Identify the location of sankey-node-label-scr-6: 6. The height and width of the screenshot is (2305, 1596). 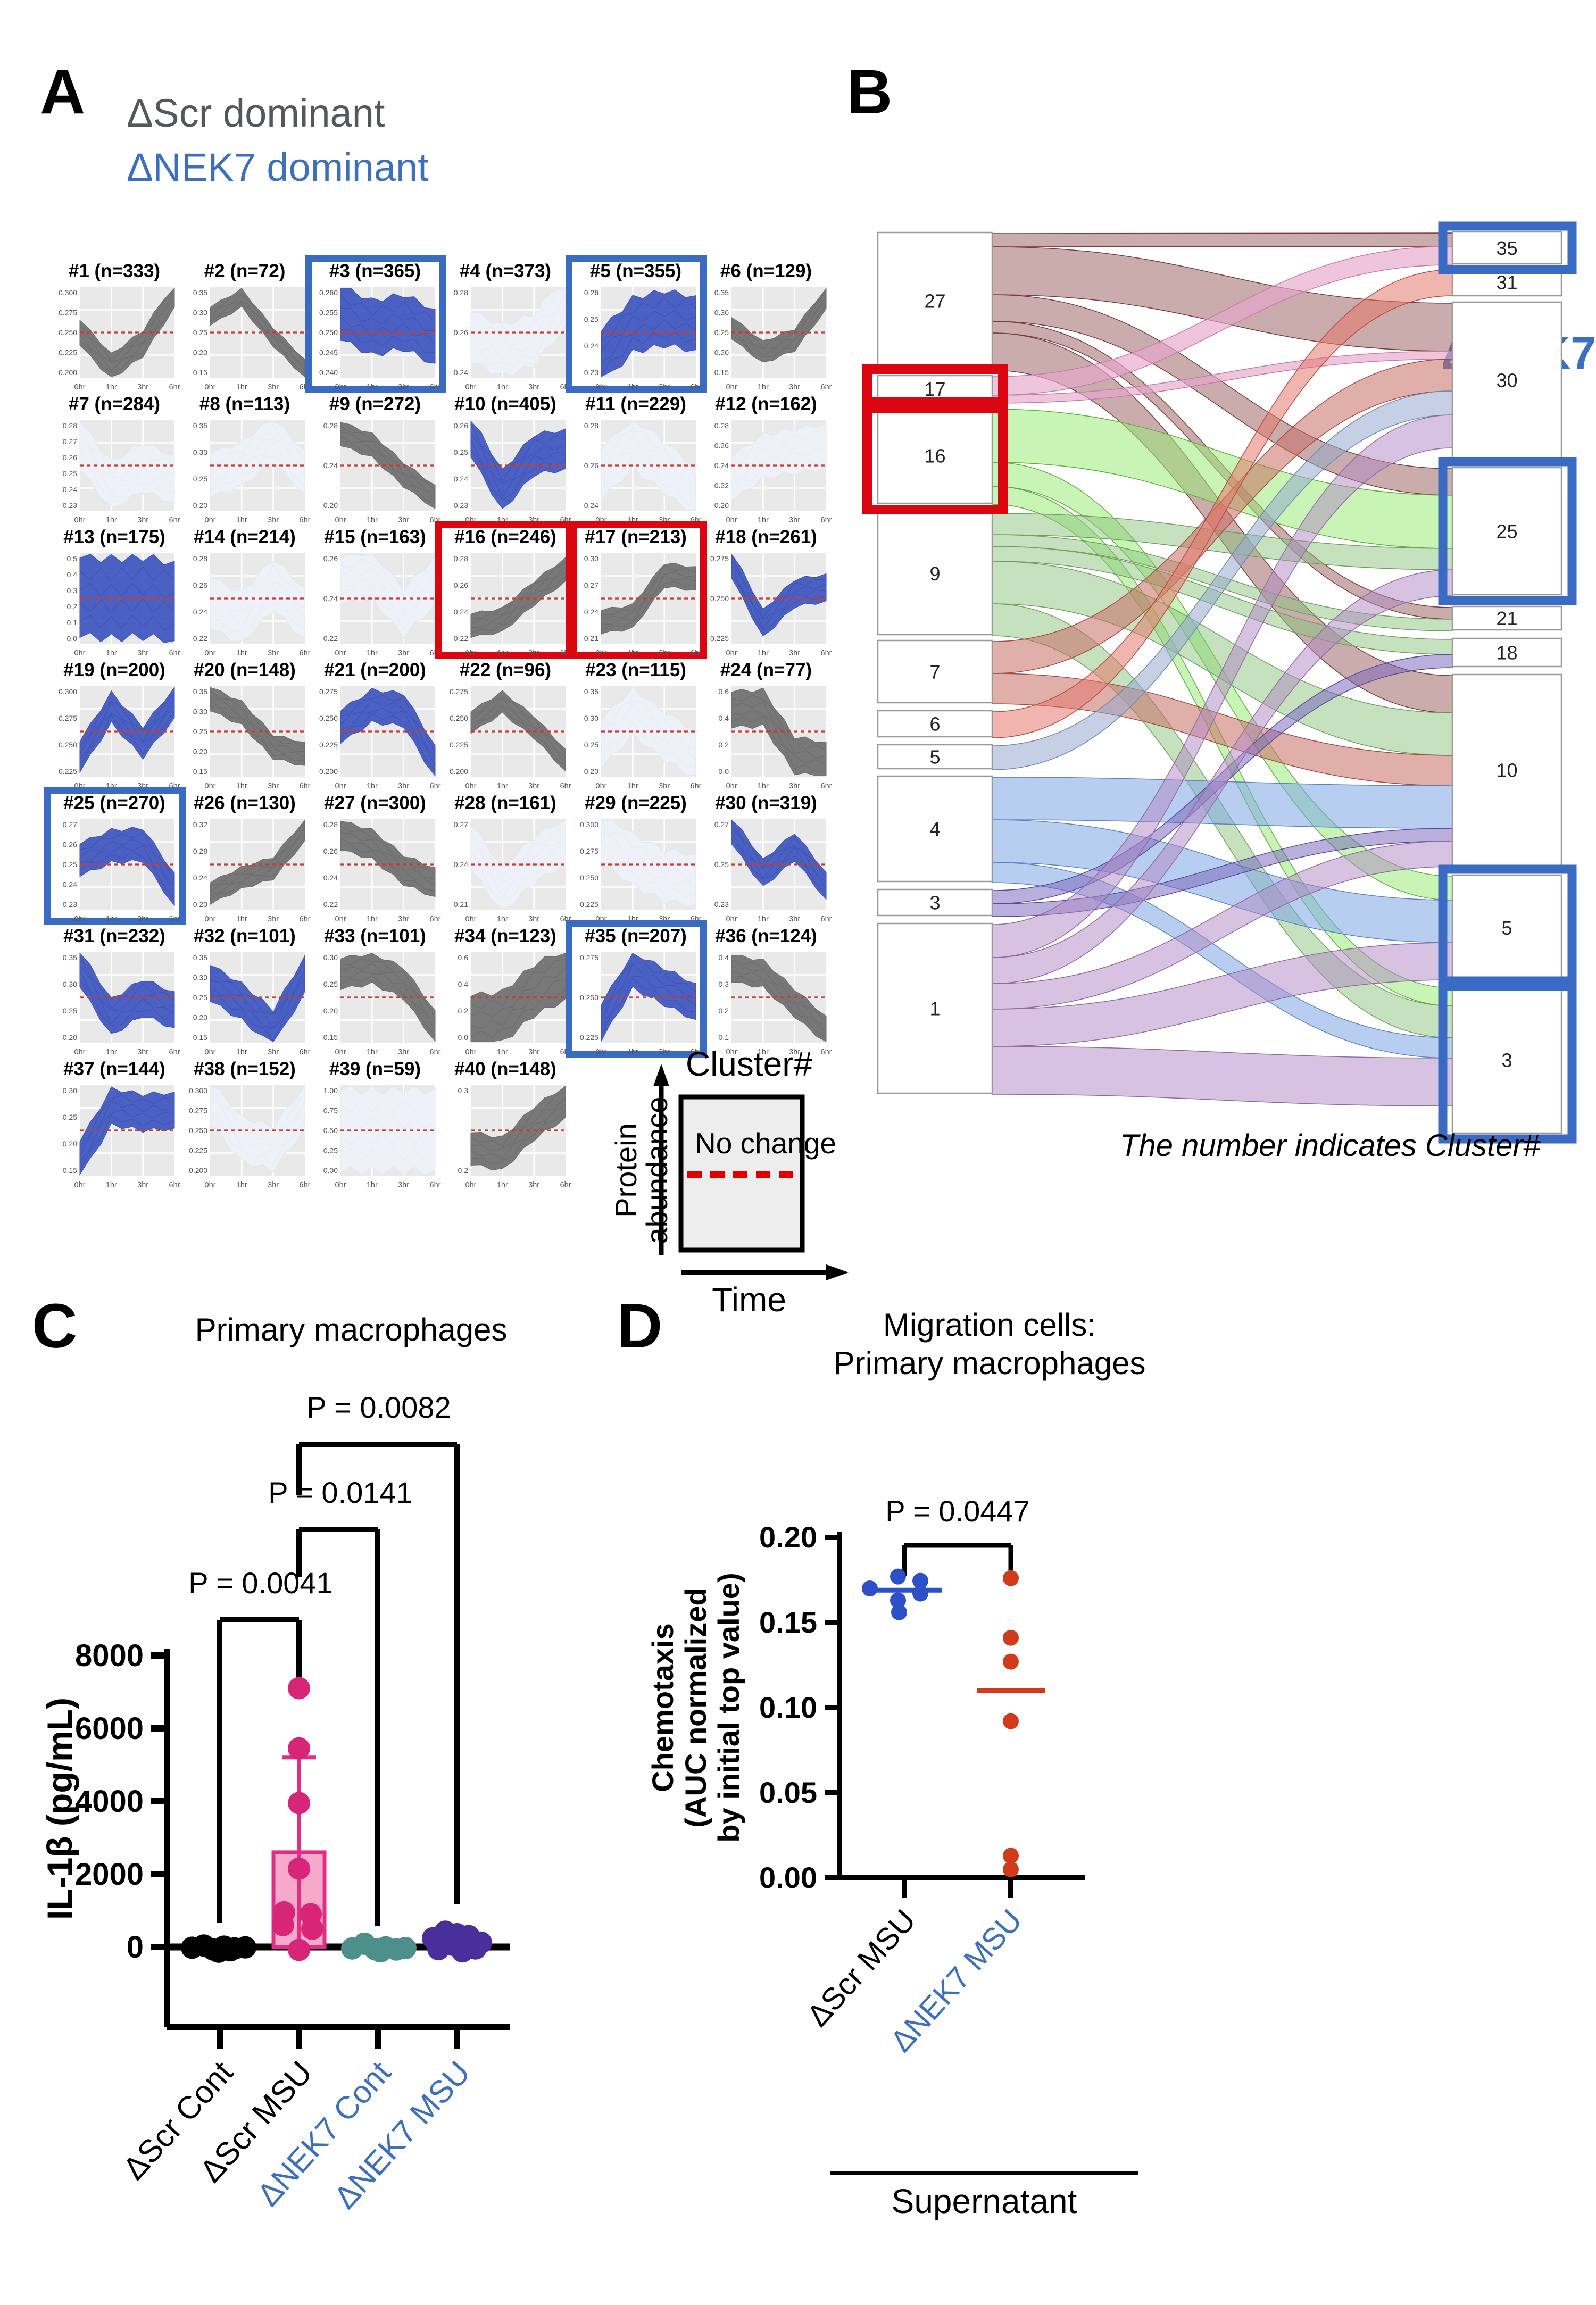
(934, 724).